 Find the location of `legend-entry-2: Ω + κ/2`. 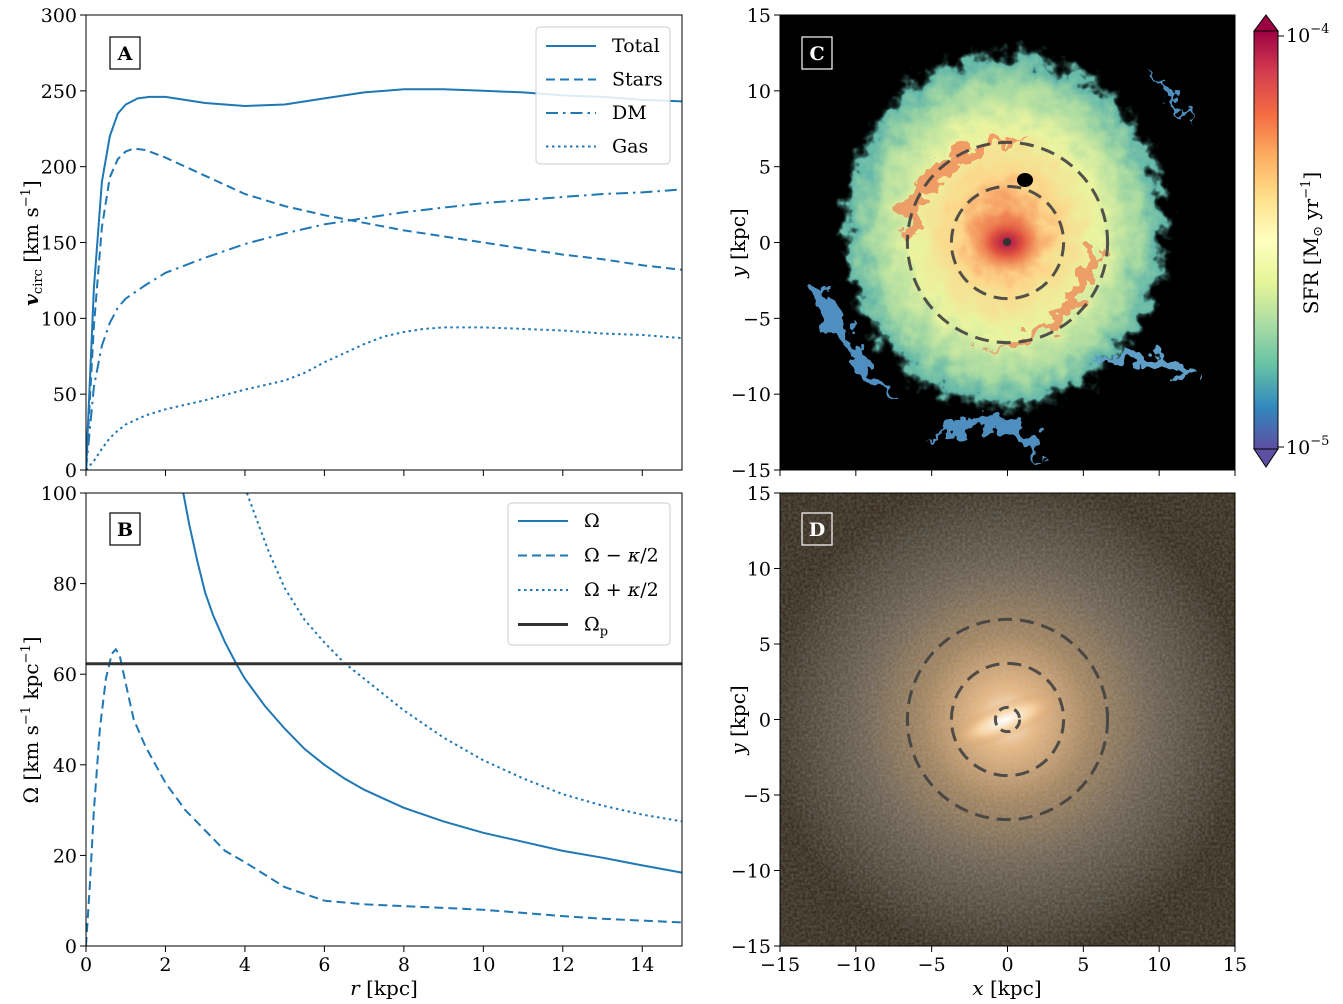

legend-entry-2: Ω + κ/2 is located at coordinates (621, 590).